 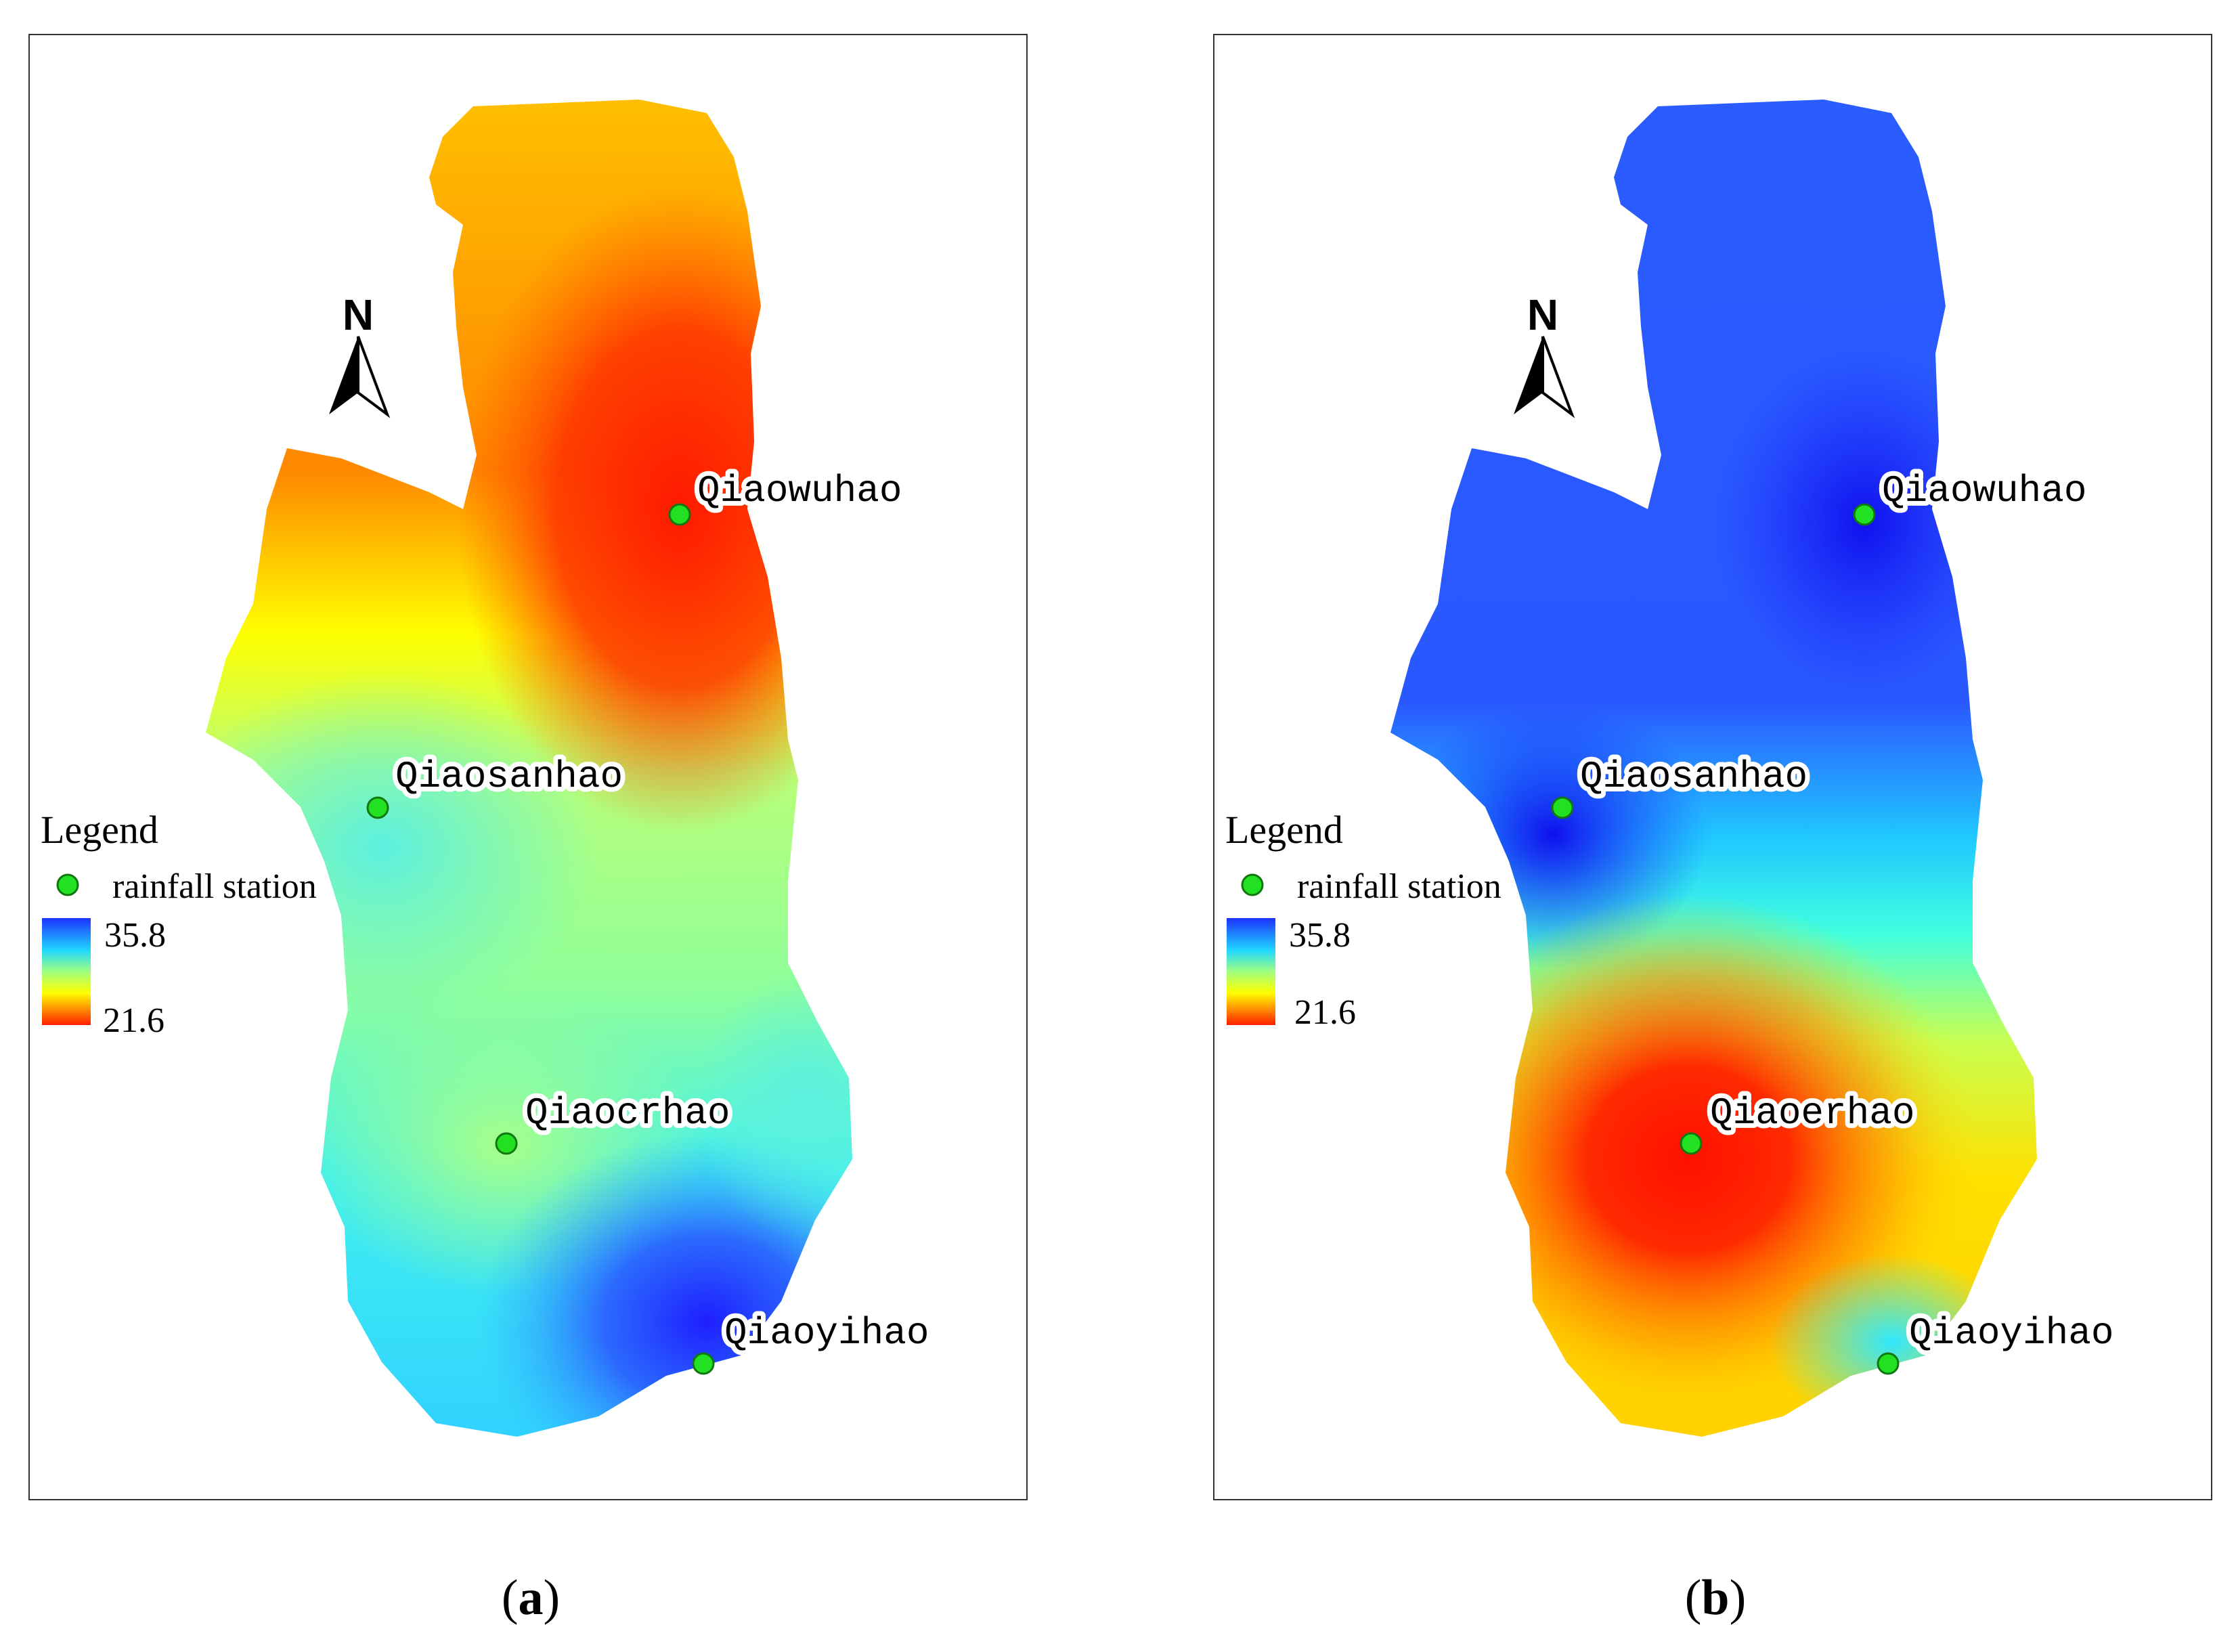 I want to click on station-labels-b: Qiaowuhao Qiaosanhao Qiaoerhao Qiaoyihao, so click(x=1846, y=912).